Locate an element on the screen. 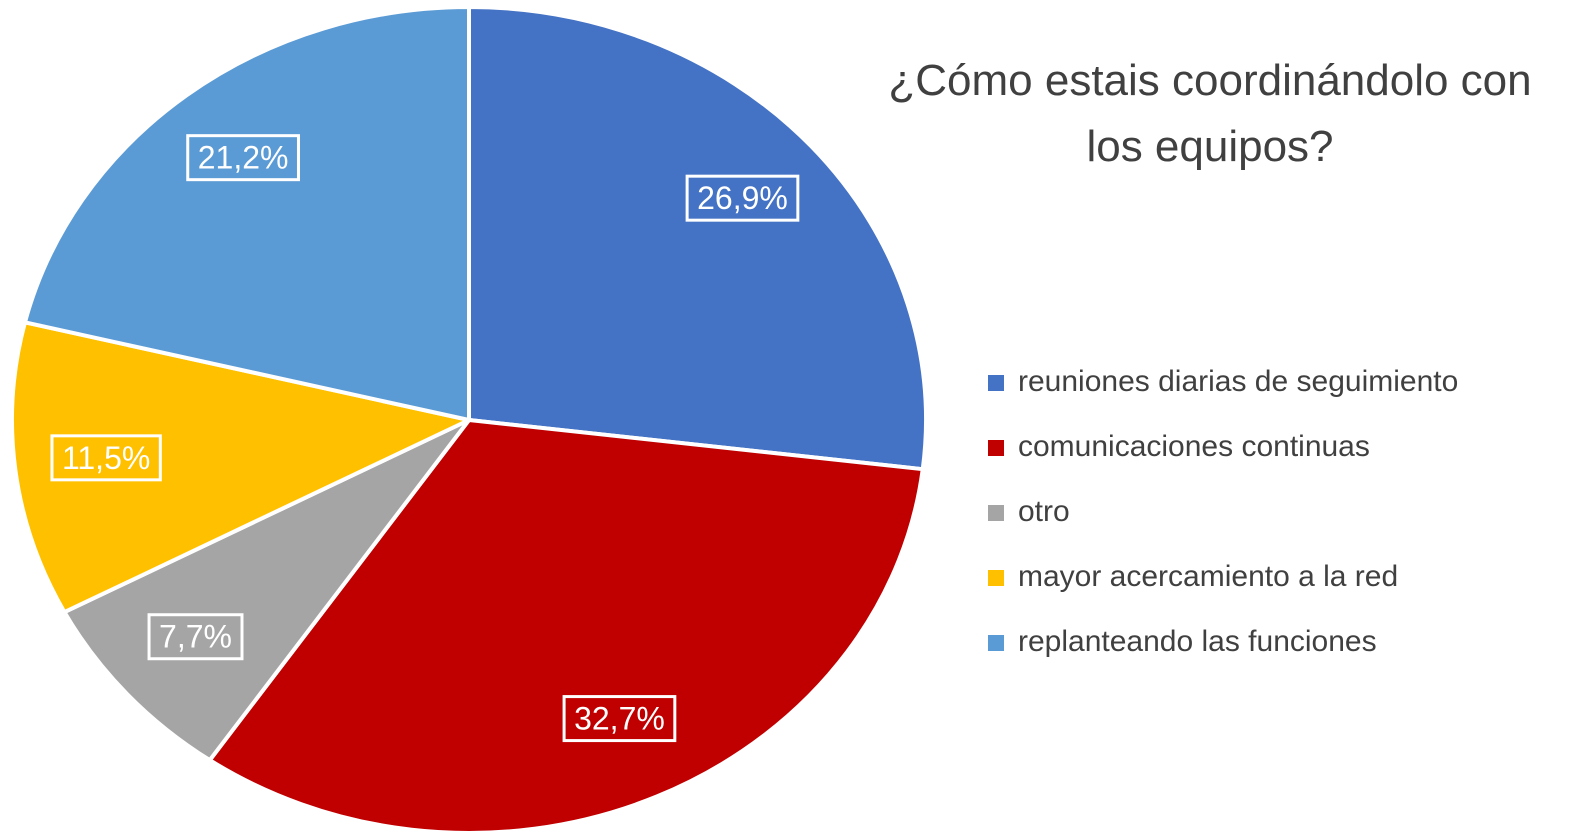 This screenshot has height=837, width=1573. legend-label: mayor acercamiento a la red is located at coordinates (1208, 576).